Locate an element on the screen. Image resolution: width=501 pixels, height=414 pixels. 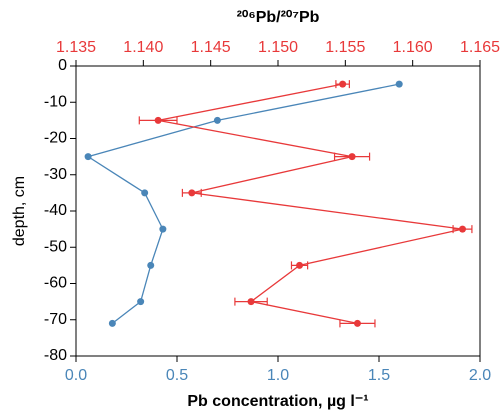
x-tick-label: 2.0 is located at coordinates (480, 375).